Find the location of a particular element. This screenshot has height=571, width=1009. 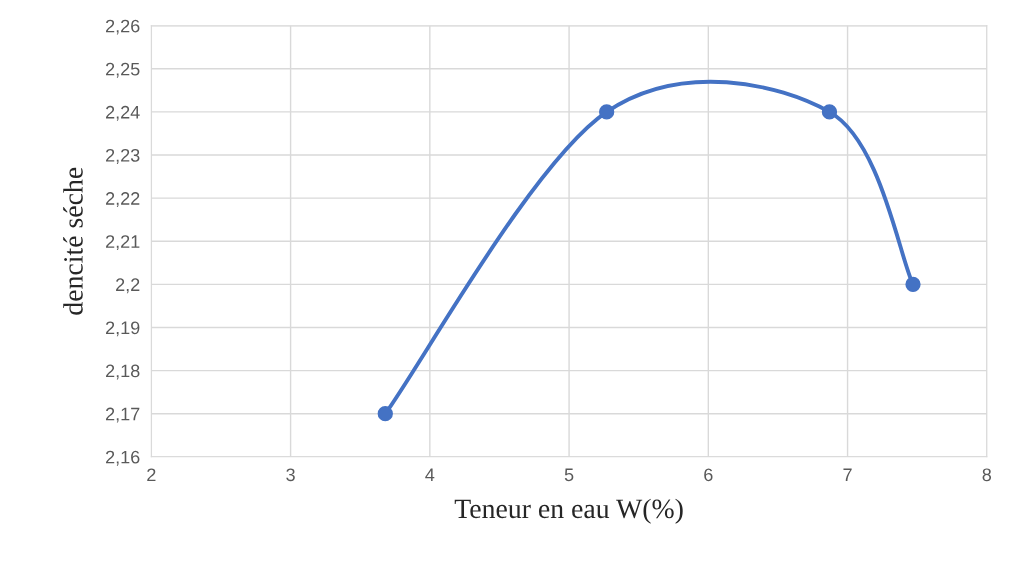

y-tick-label: 2,22 is located at coordinates (123, 199).